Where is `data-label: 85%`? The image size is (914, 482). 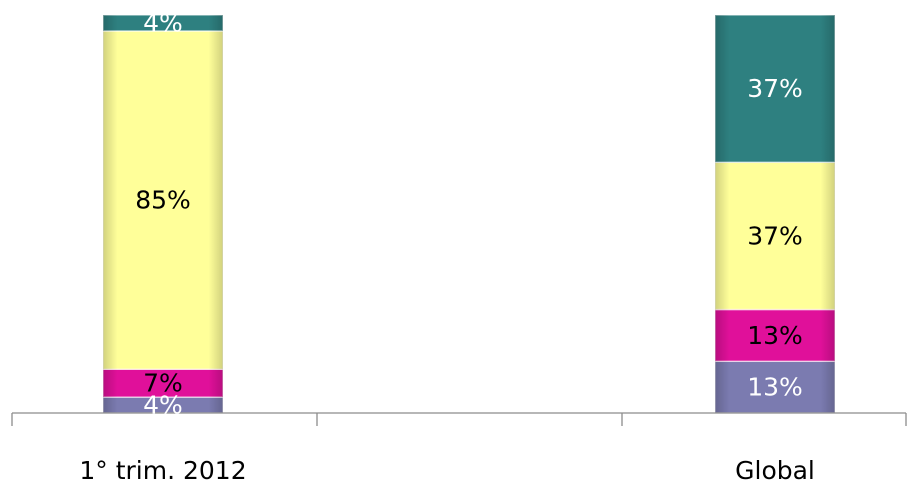 data-label: 85% is located at coordinates (163, 200).